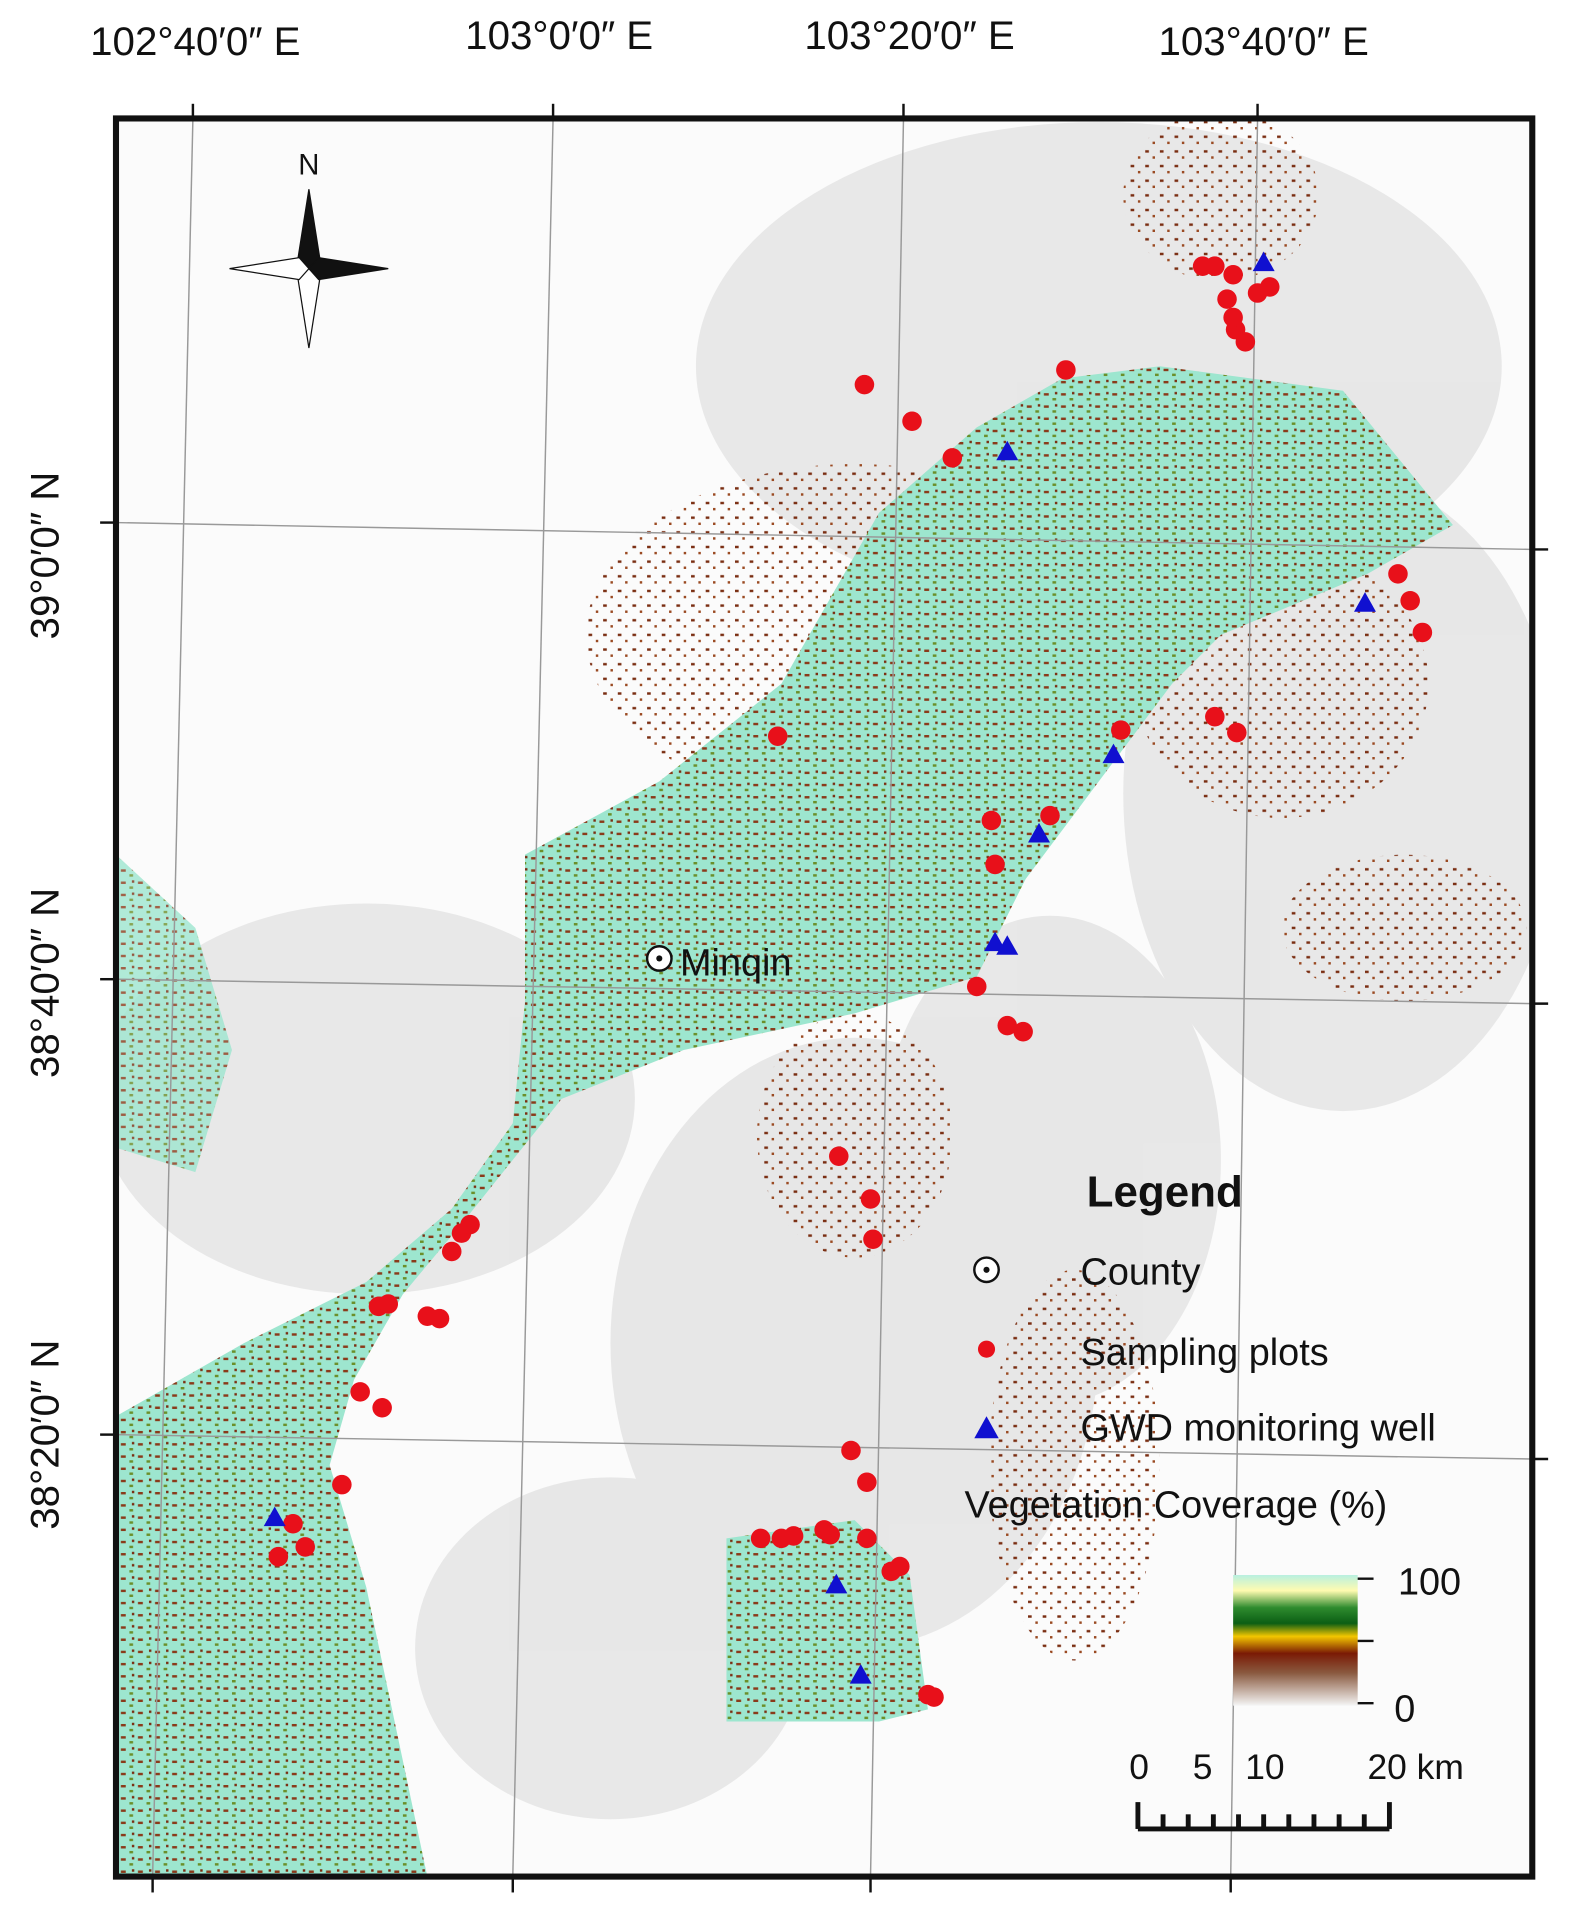 Image resolution: width=1575 pixels, height=1923 pixels. What do you see at coordinates (1295, 1640) in the screenshot?
I see `color-ramp` at bounding box center [1295, 1640].